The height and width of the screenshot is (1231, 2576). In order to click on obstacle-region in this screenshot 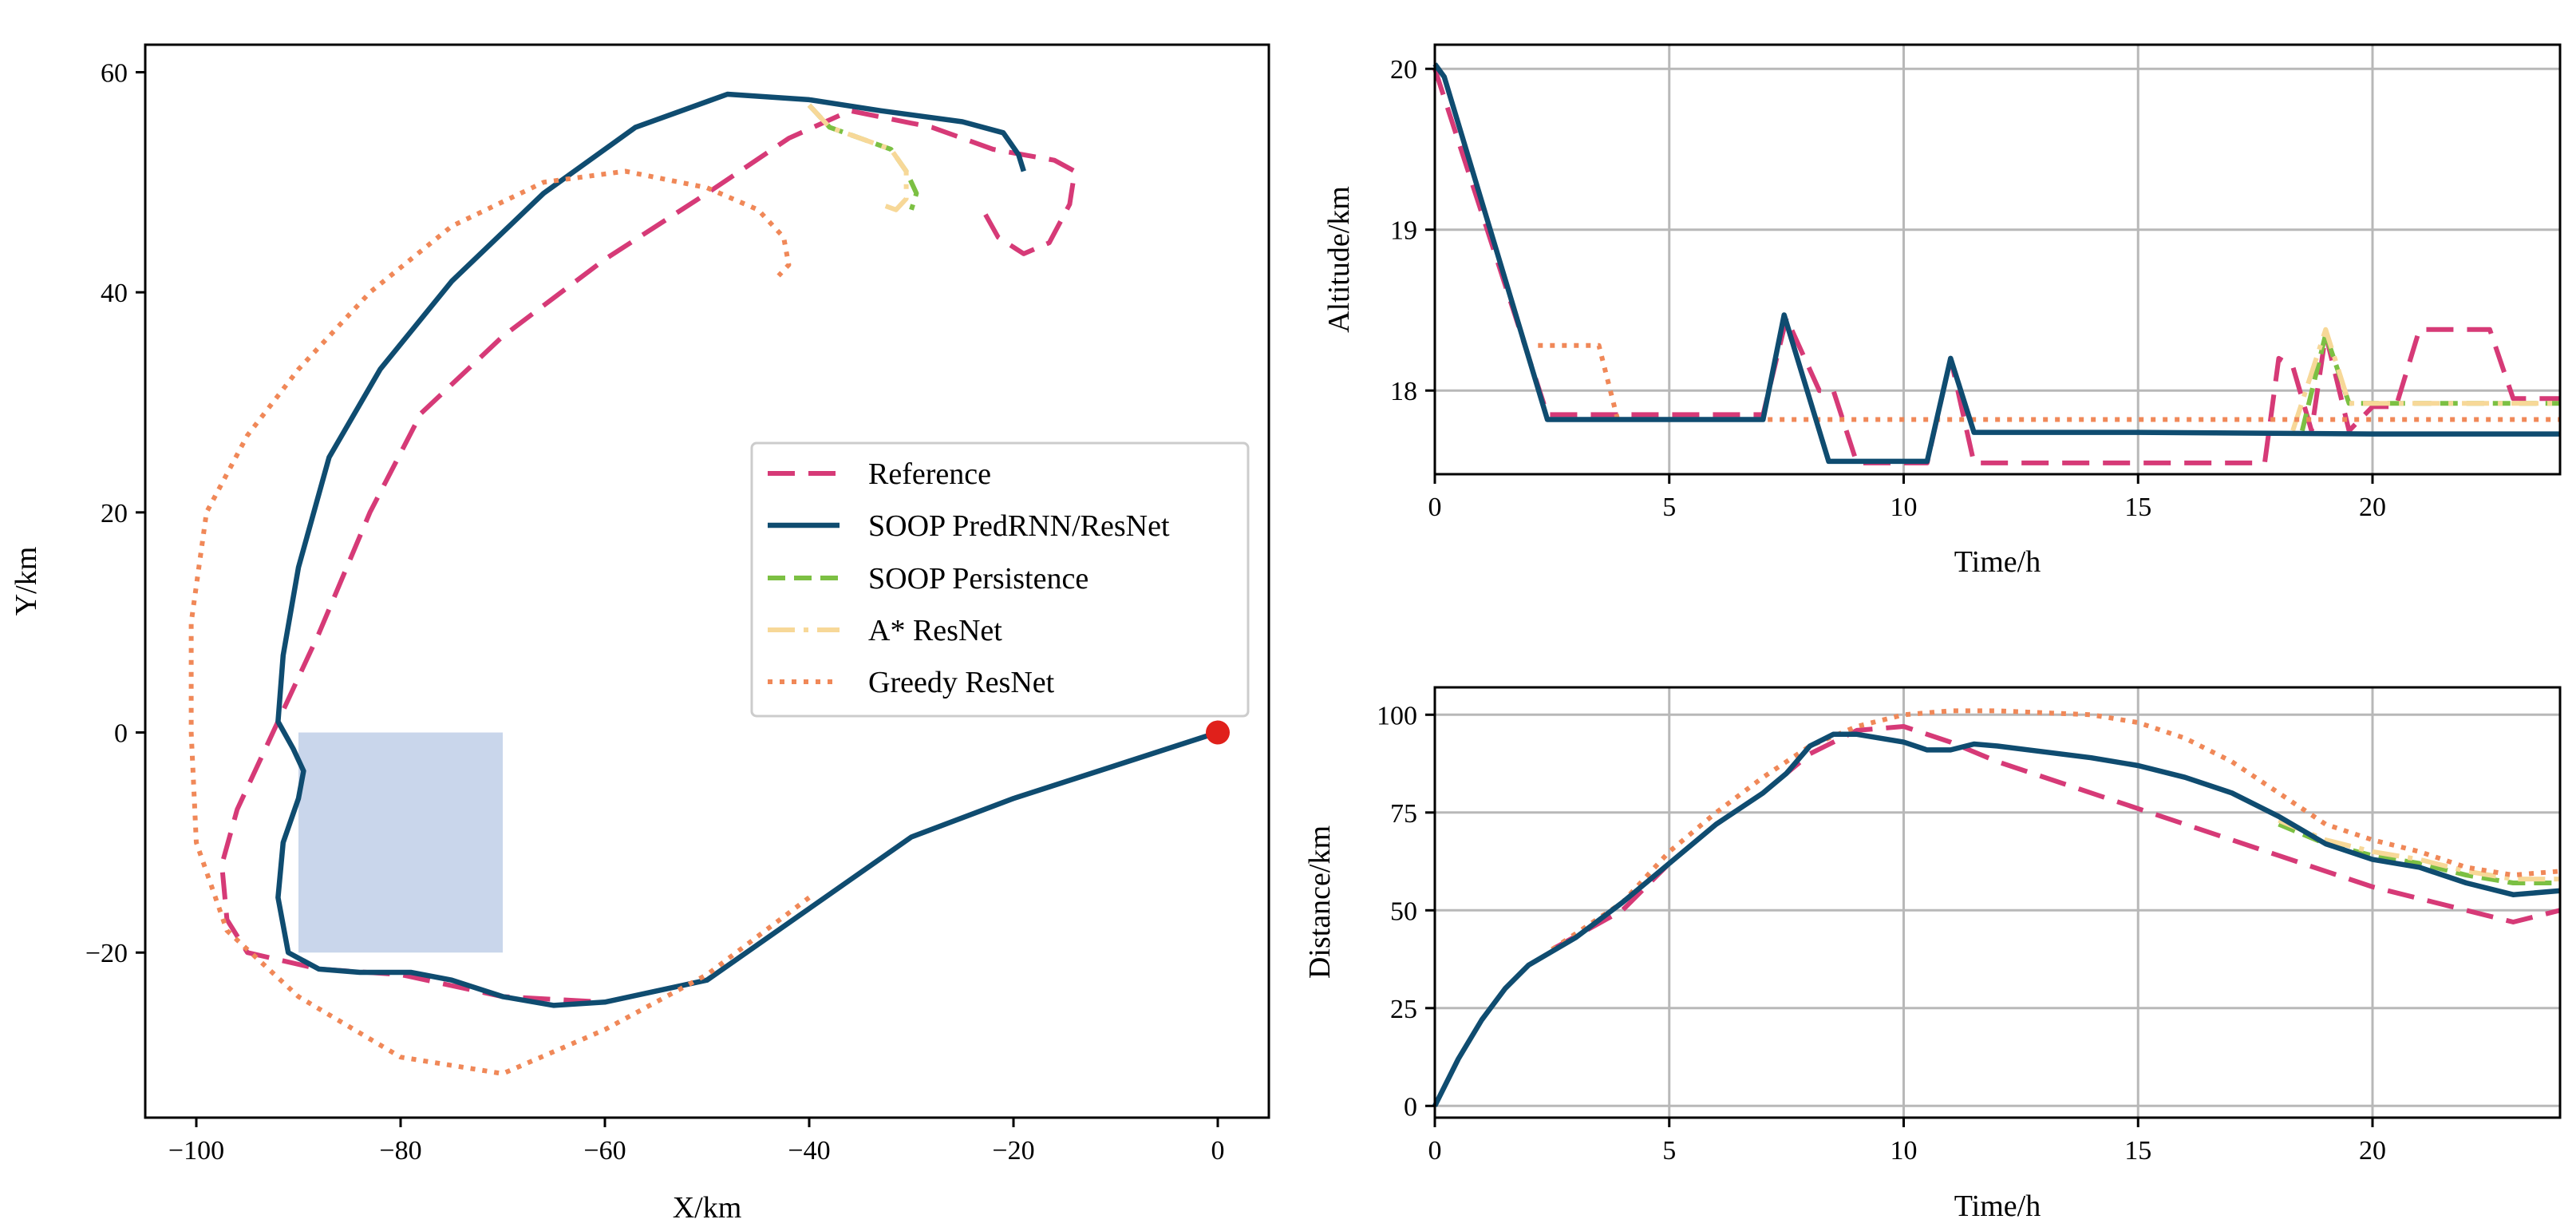, I will do `click(400, 843)`.